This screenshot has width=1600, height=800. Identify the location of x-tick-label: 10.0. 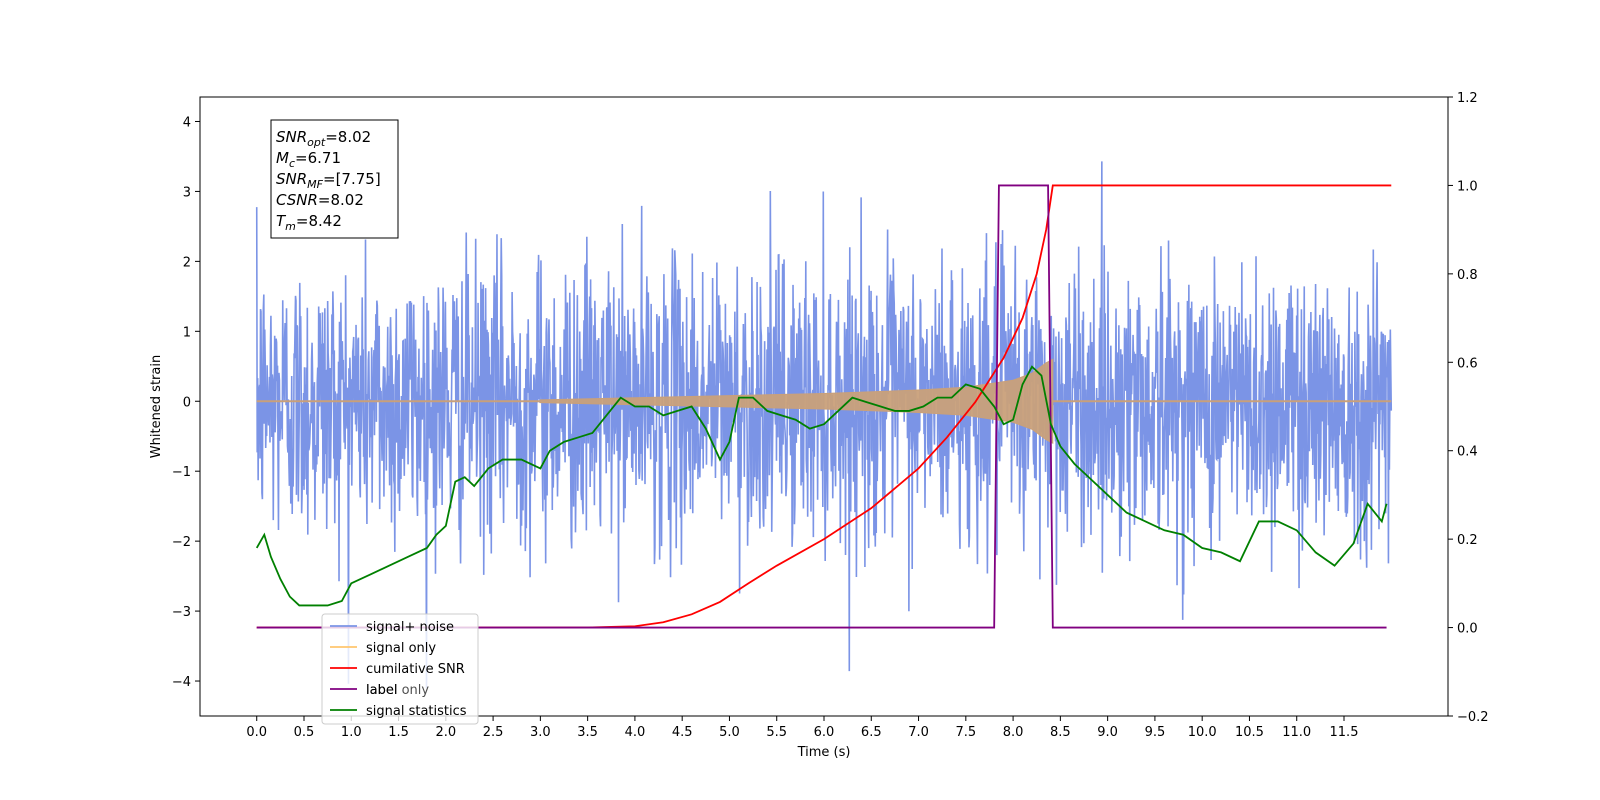
(1202, 732).